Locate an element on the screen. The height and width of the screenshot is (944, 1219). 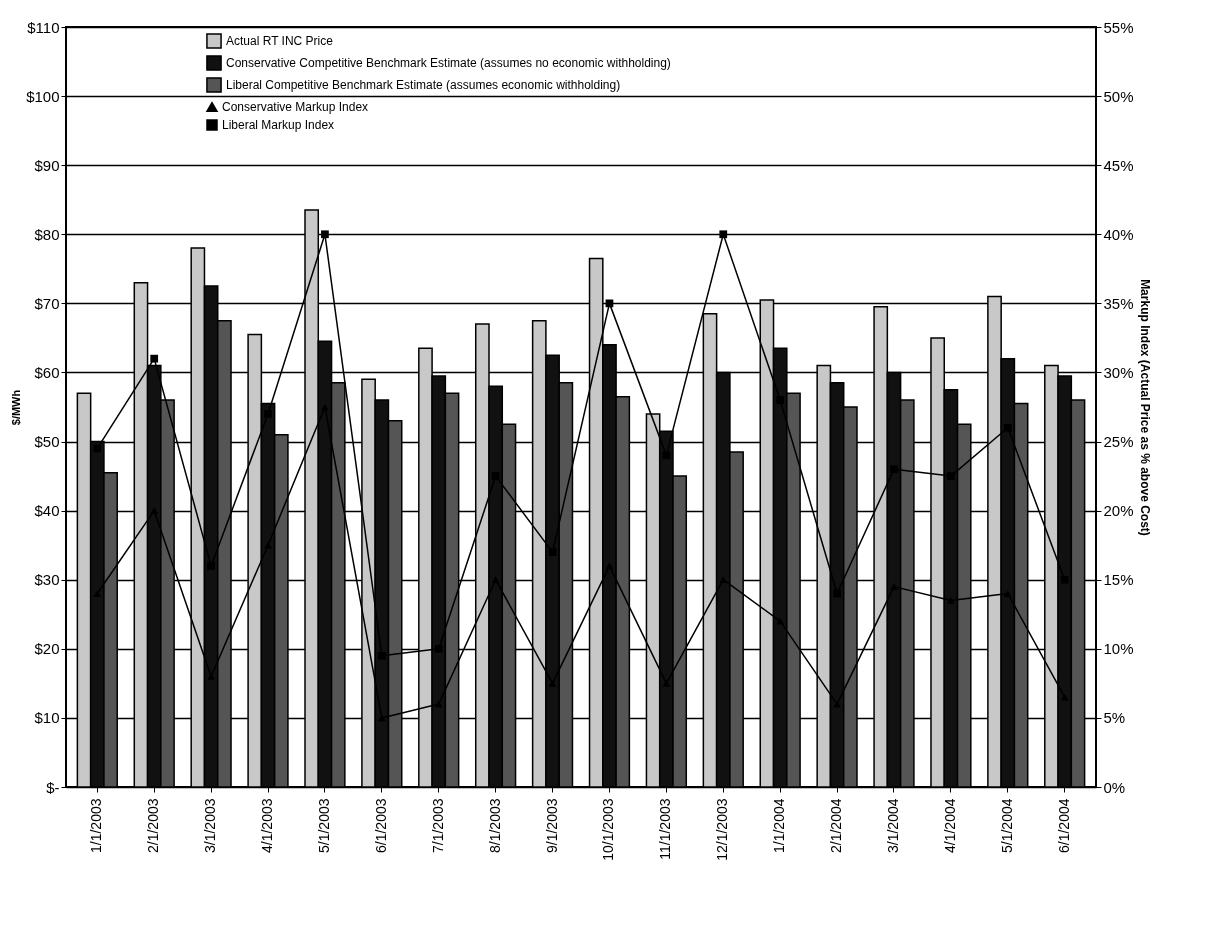
x-tick-label: 11/1/2003 is located at coordinates (665, 829).